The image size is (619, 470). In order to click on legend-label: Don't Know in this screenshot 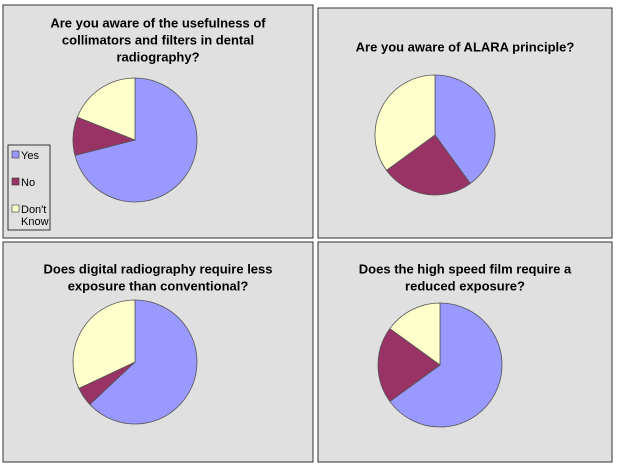, I will do `click(35, 216)`.